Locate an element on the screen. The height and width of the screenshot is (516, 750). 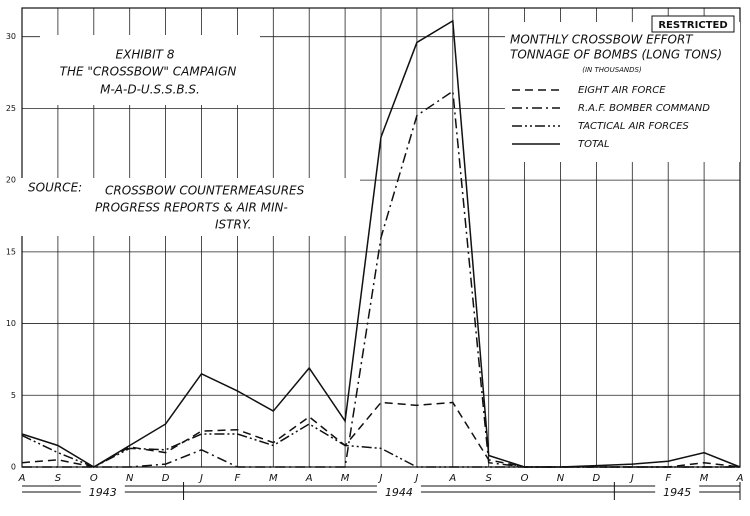
legend-label: EIGHT AIR FORCE is located at coordinates (622, 90).